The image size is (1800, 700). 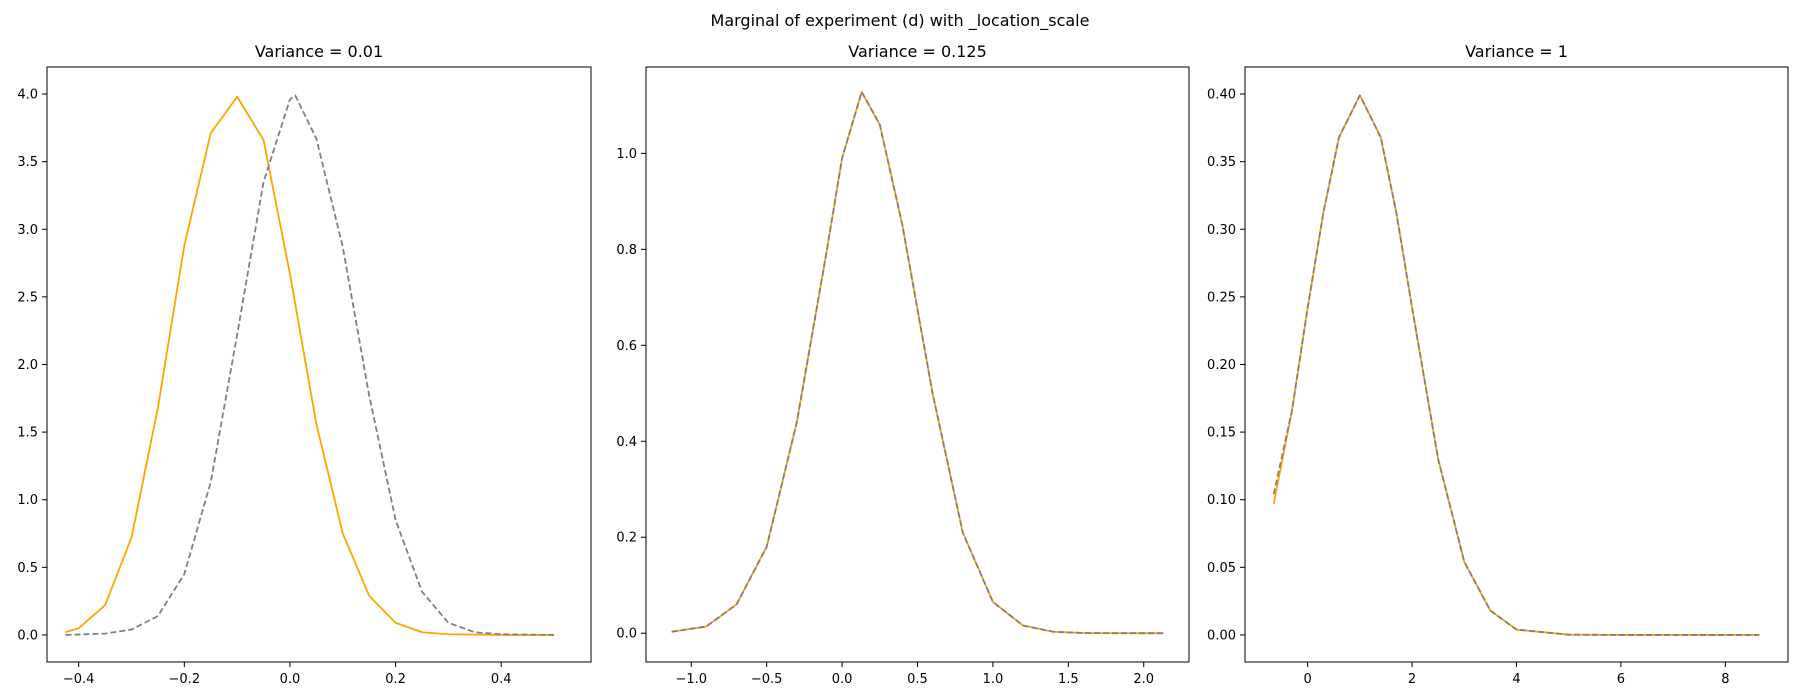 I want to click on y-tick-label: 0.6, so click(x=626, y=346).